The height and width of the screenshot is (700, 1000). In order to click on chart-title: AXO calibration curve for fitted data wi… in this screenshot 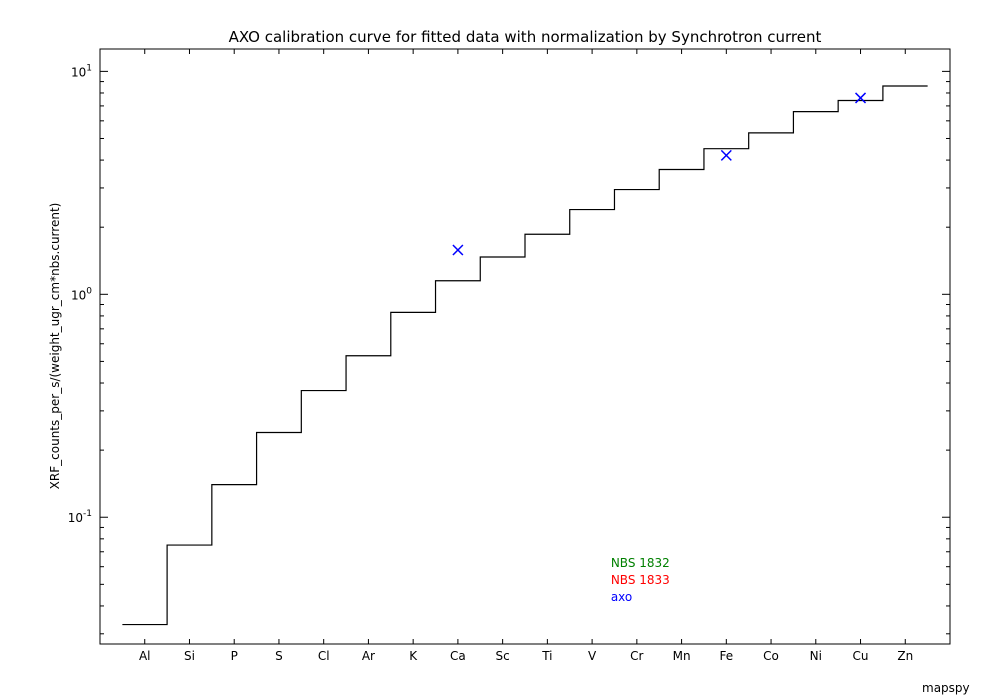, I will do `click(525, 37)`.